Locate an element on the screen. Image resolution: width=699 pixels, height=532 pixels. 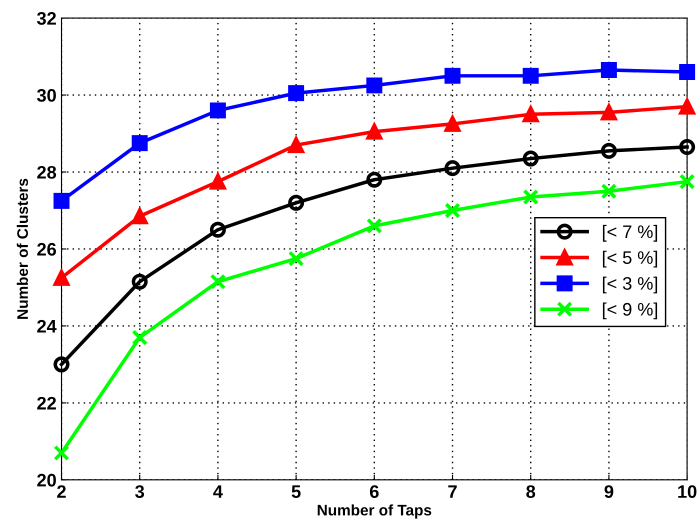
x-tick-label: 9 is located at coordinates (609, 491).